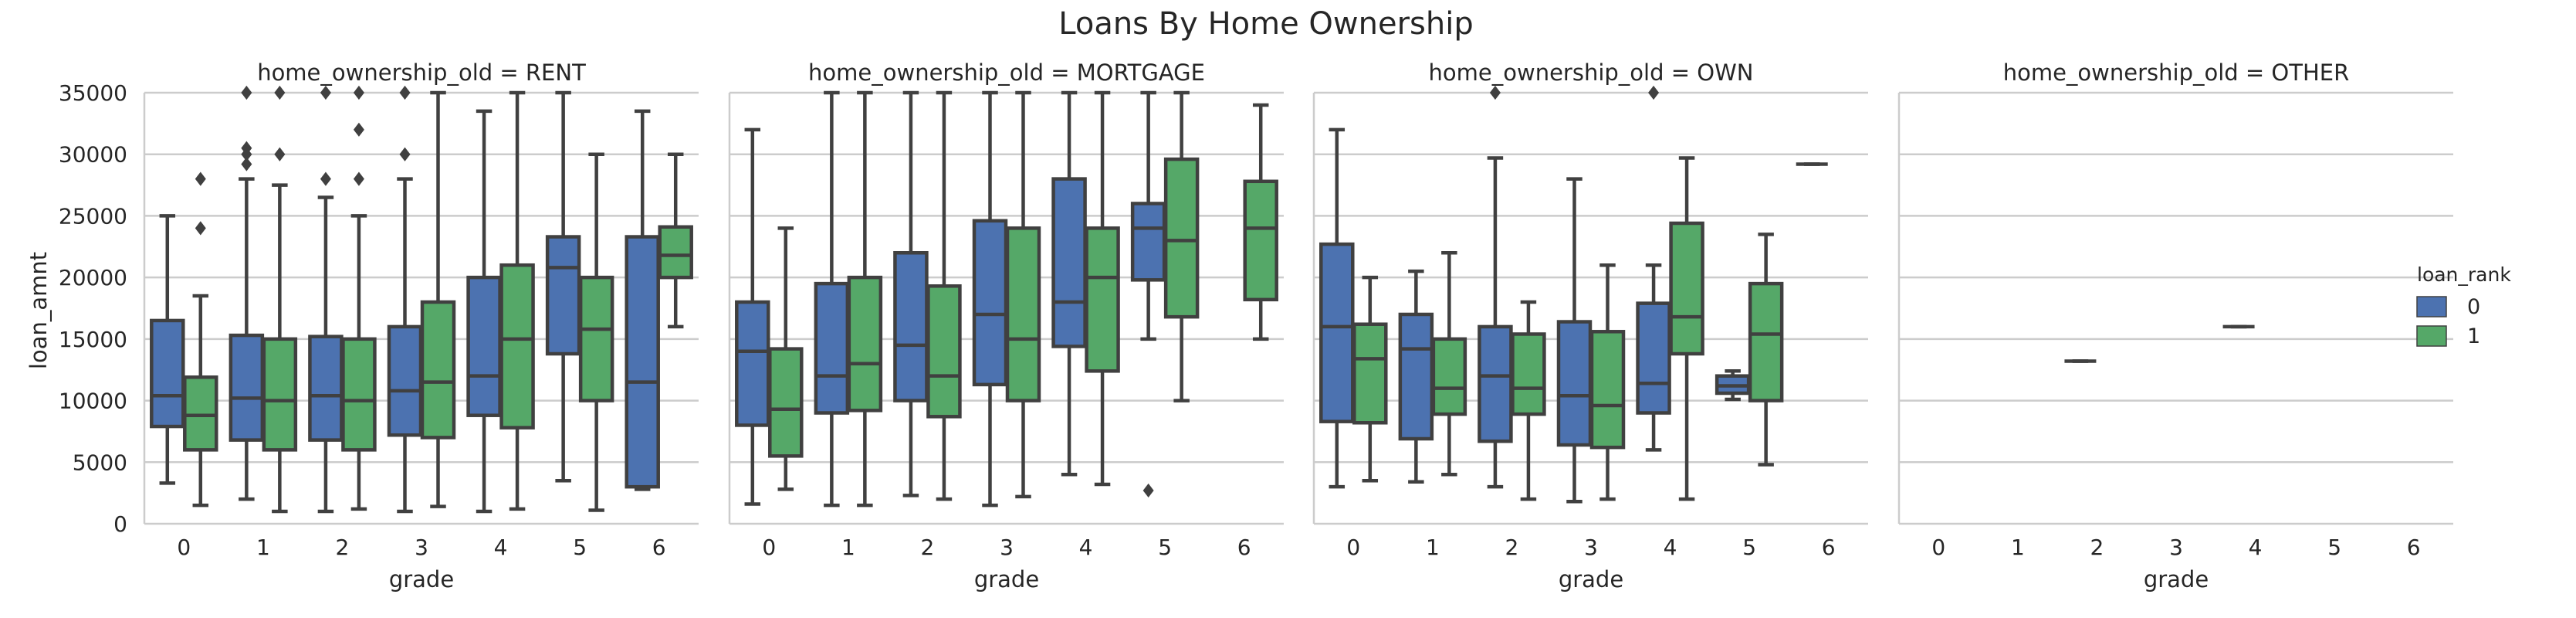 This screenshot has width=2576, height=618. What do you see at coordinates (1006, 72) in the screenshot?
I see `panel-title: home_ownership_old = MORTGAGE` at bounding box center [1006, 72].